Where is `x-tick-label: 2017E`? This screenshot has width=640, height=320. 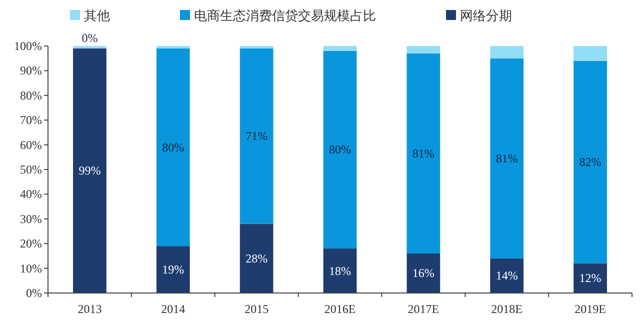
x-tick-label: 2017E is located at coordinates (424, 309).